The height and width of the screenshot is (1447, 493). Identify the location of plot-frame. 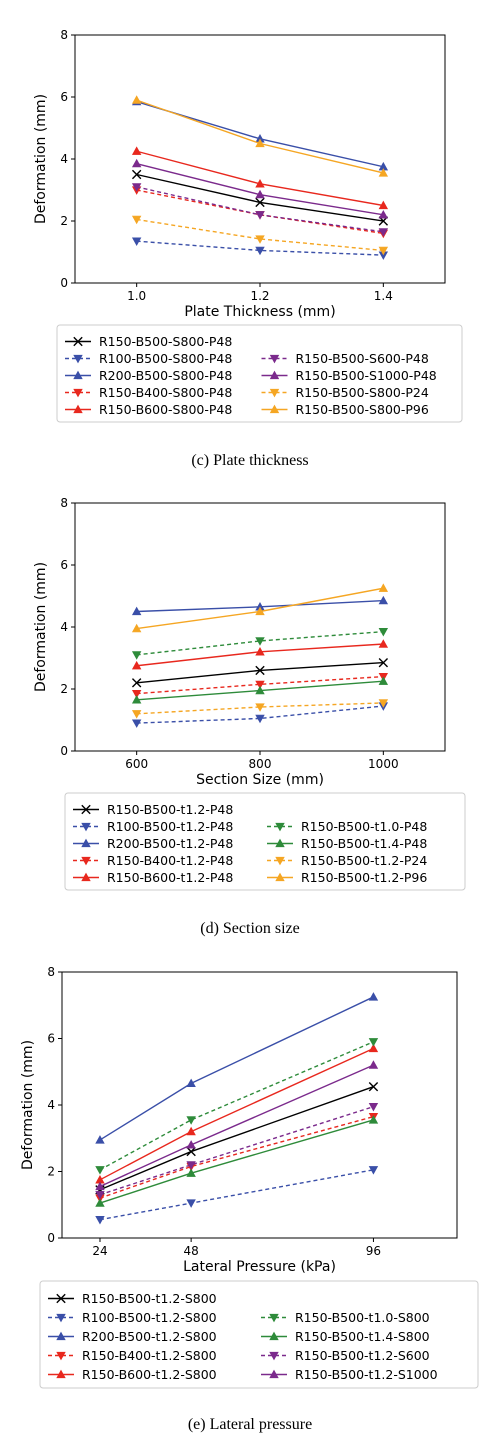
(260, 159).